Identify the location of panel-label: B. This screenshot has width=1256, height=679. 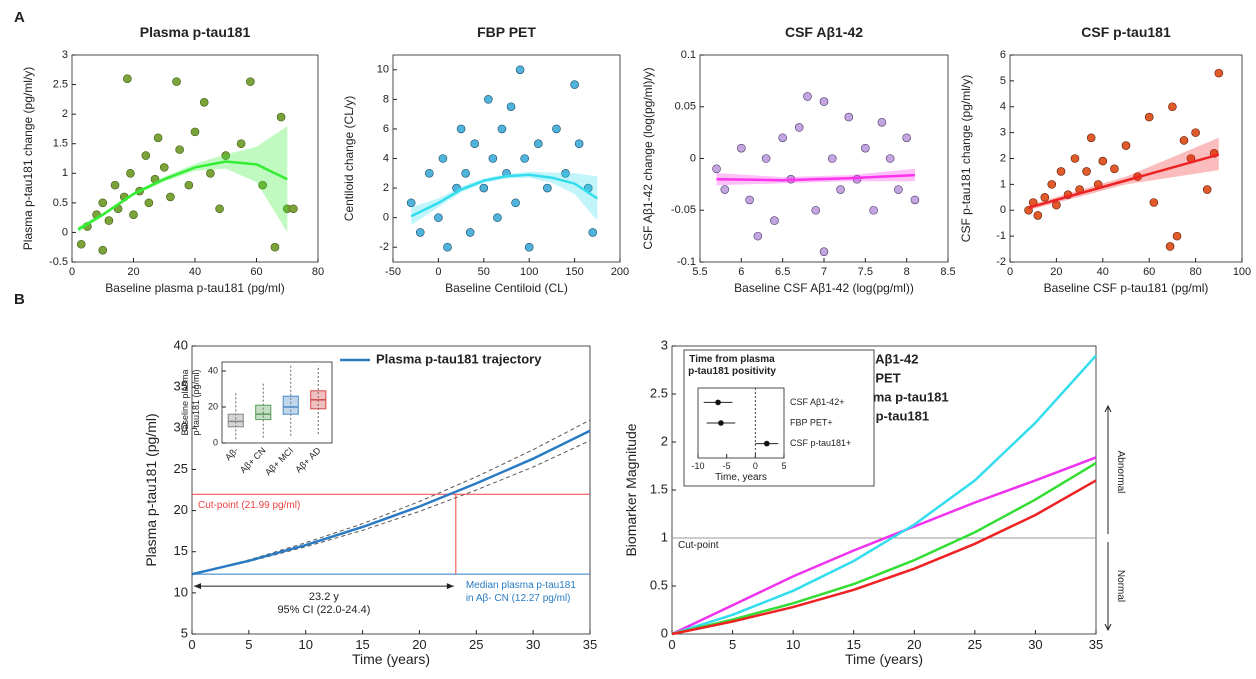
(19, 299).